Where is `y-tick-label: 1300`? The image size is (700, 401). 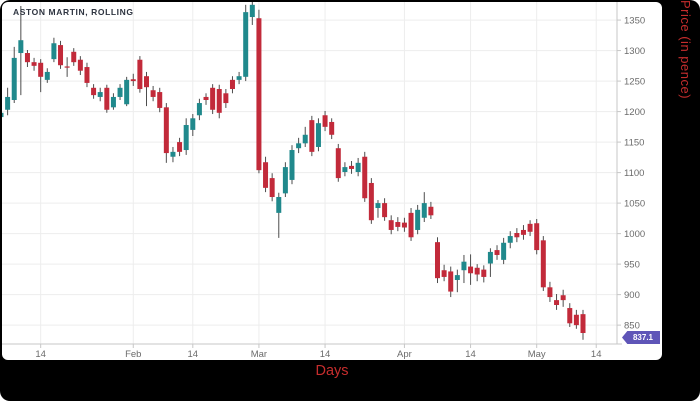 y-tick-label: 1300 is located at coordinates (634, 51).